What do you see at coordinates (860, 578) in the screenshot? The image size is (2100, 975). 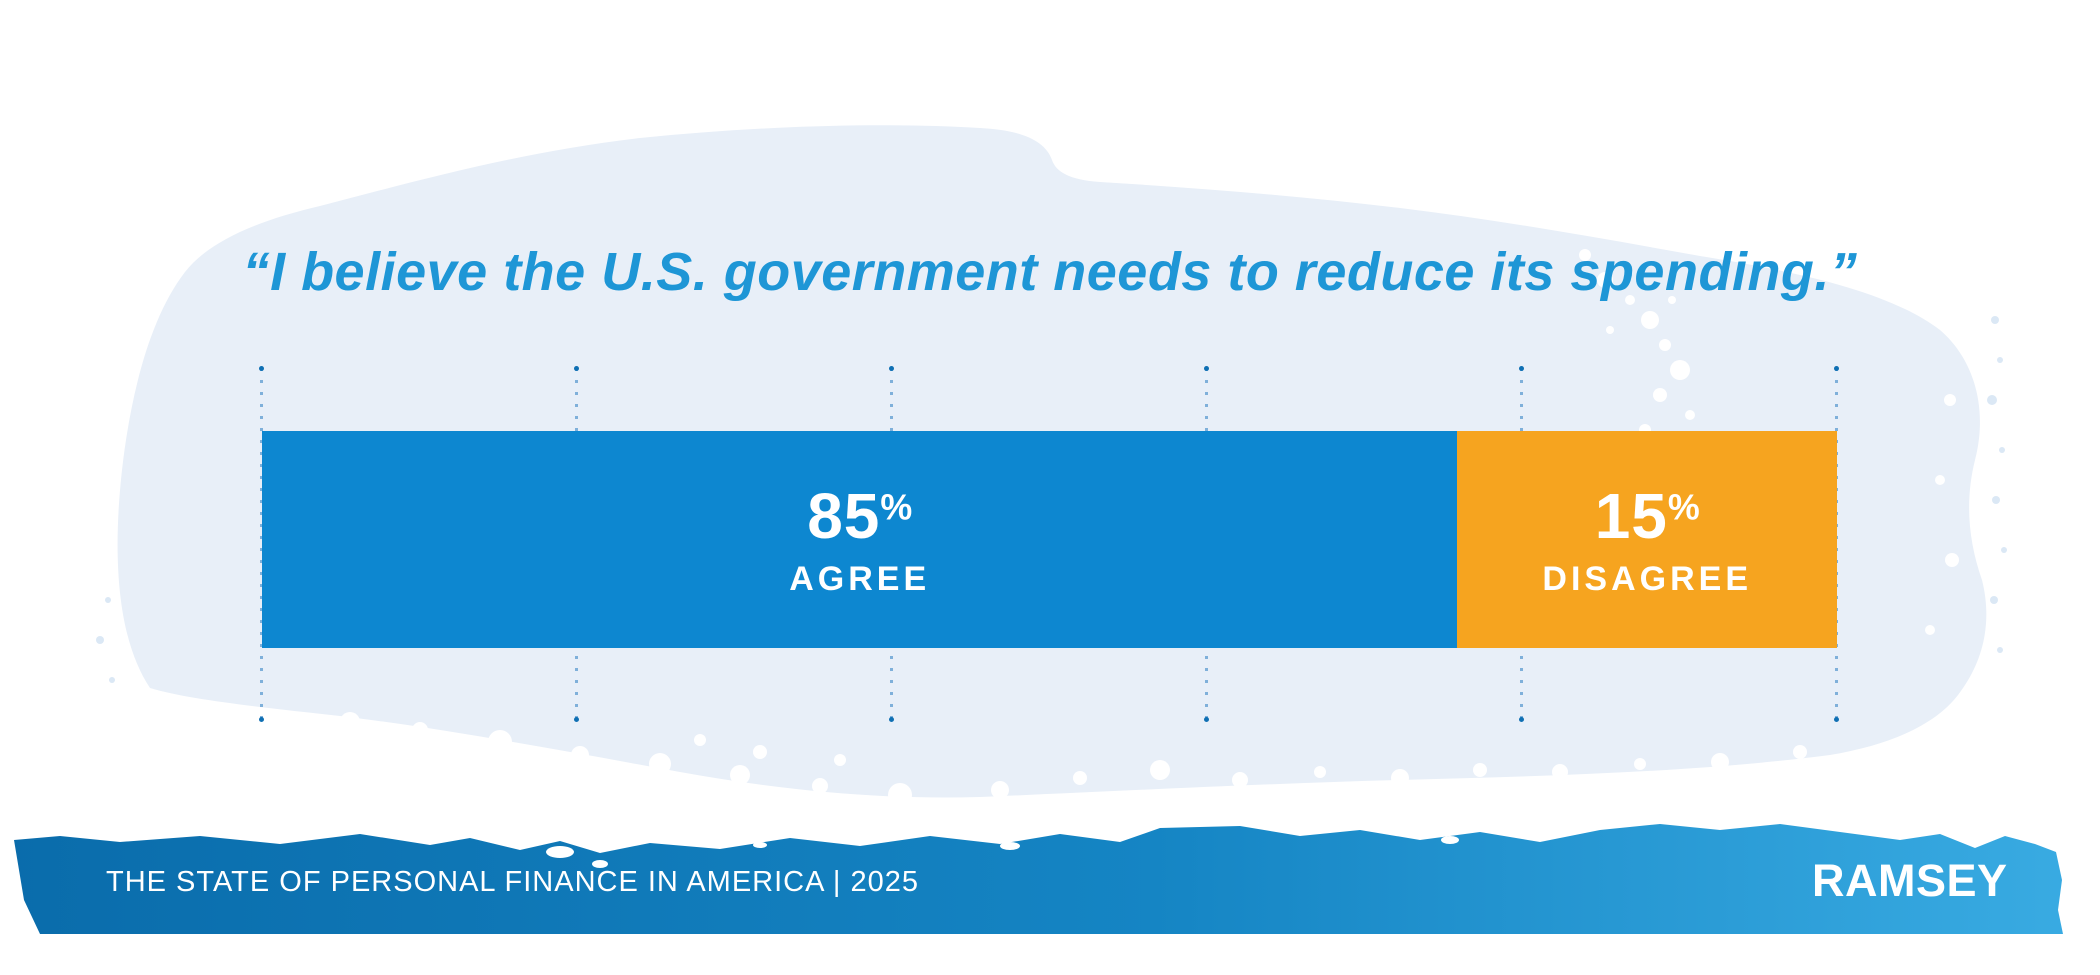 I see `agree-label: AGREE` at bounding box center [860, 578].